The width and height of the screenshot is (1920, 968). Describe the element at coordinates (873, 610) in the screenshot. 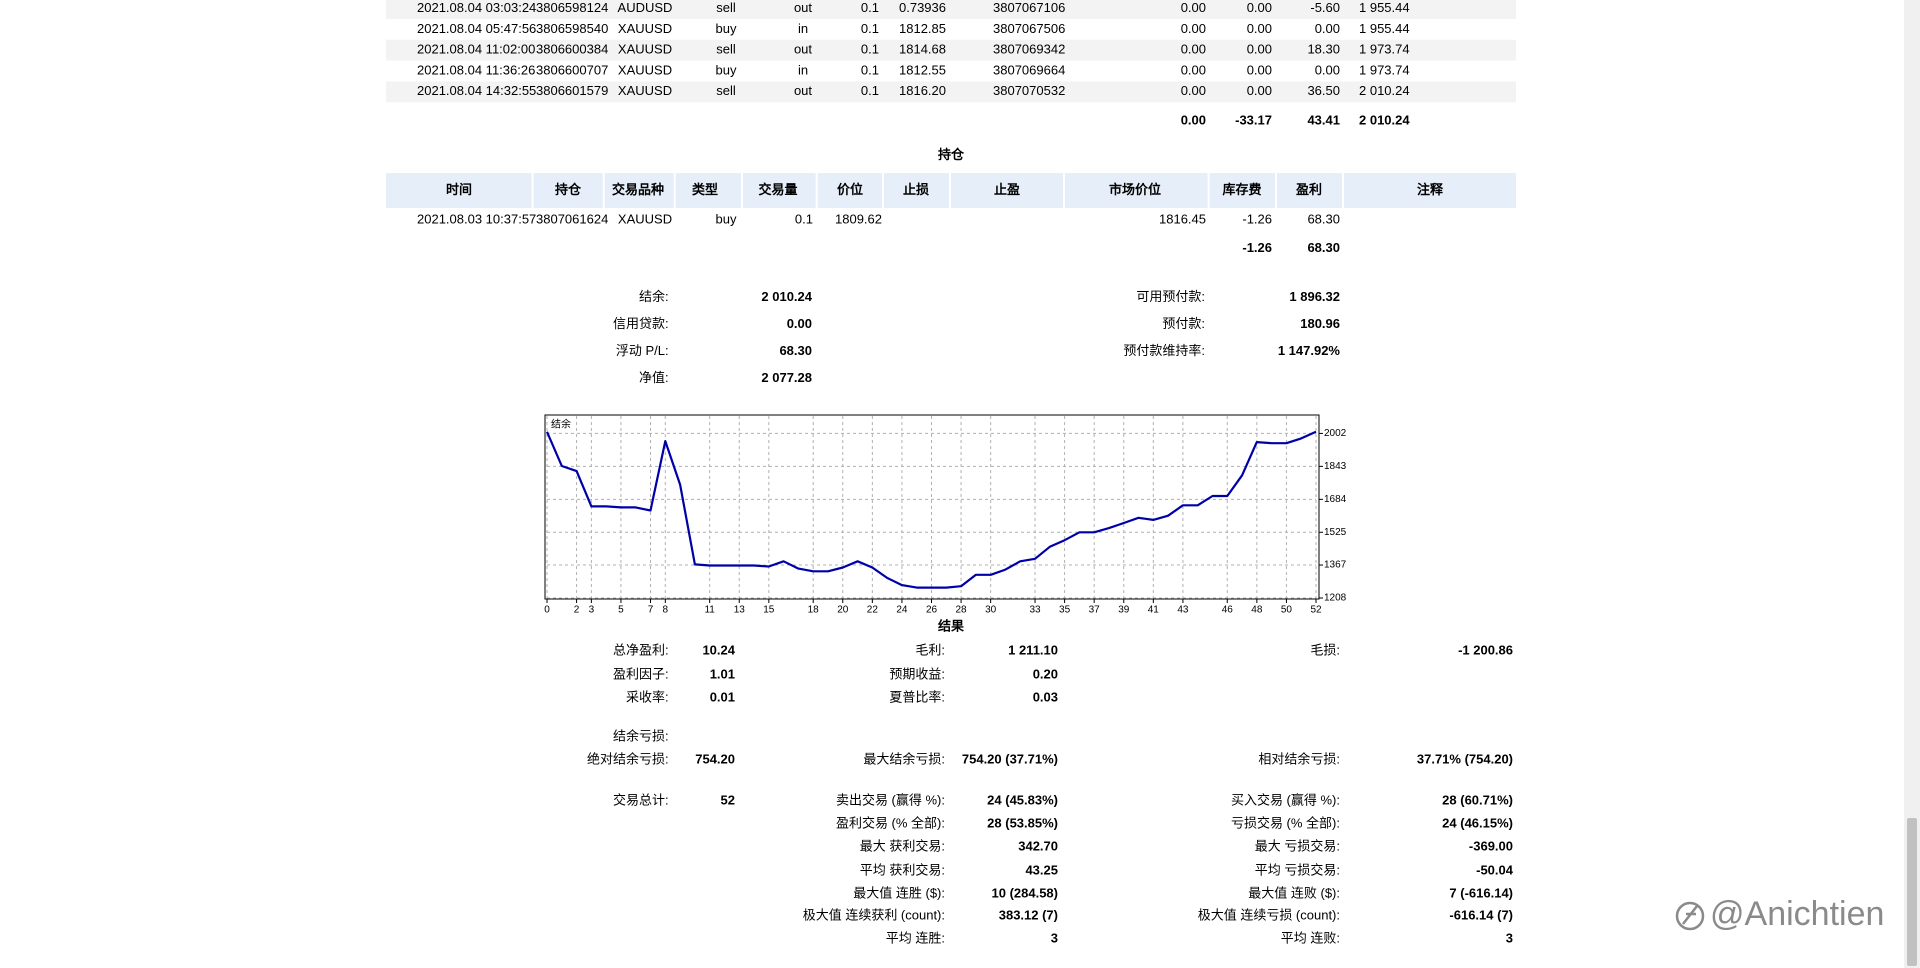

I see `x-tick-label: 22` at that location.